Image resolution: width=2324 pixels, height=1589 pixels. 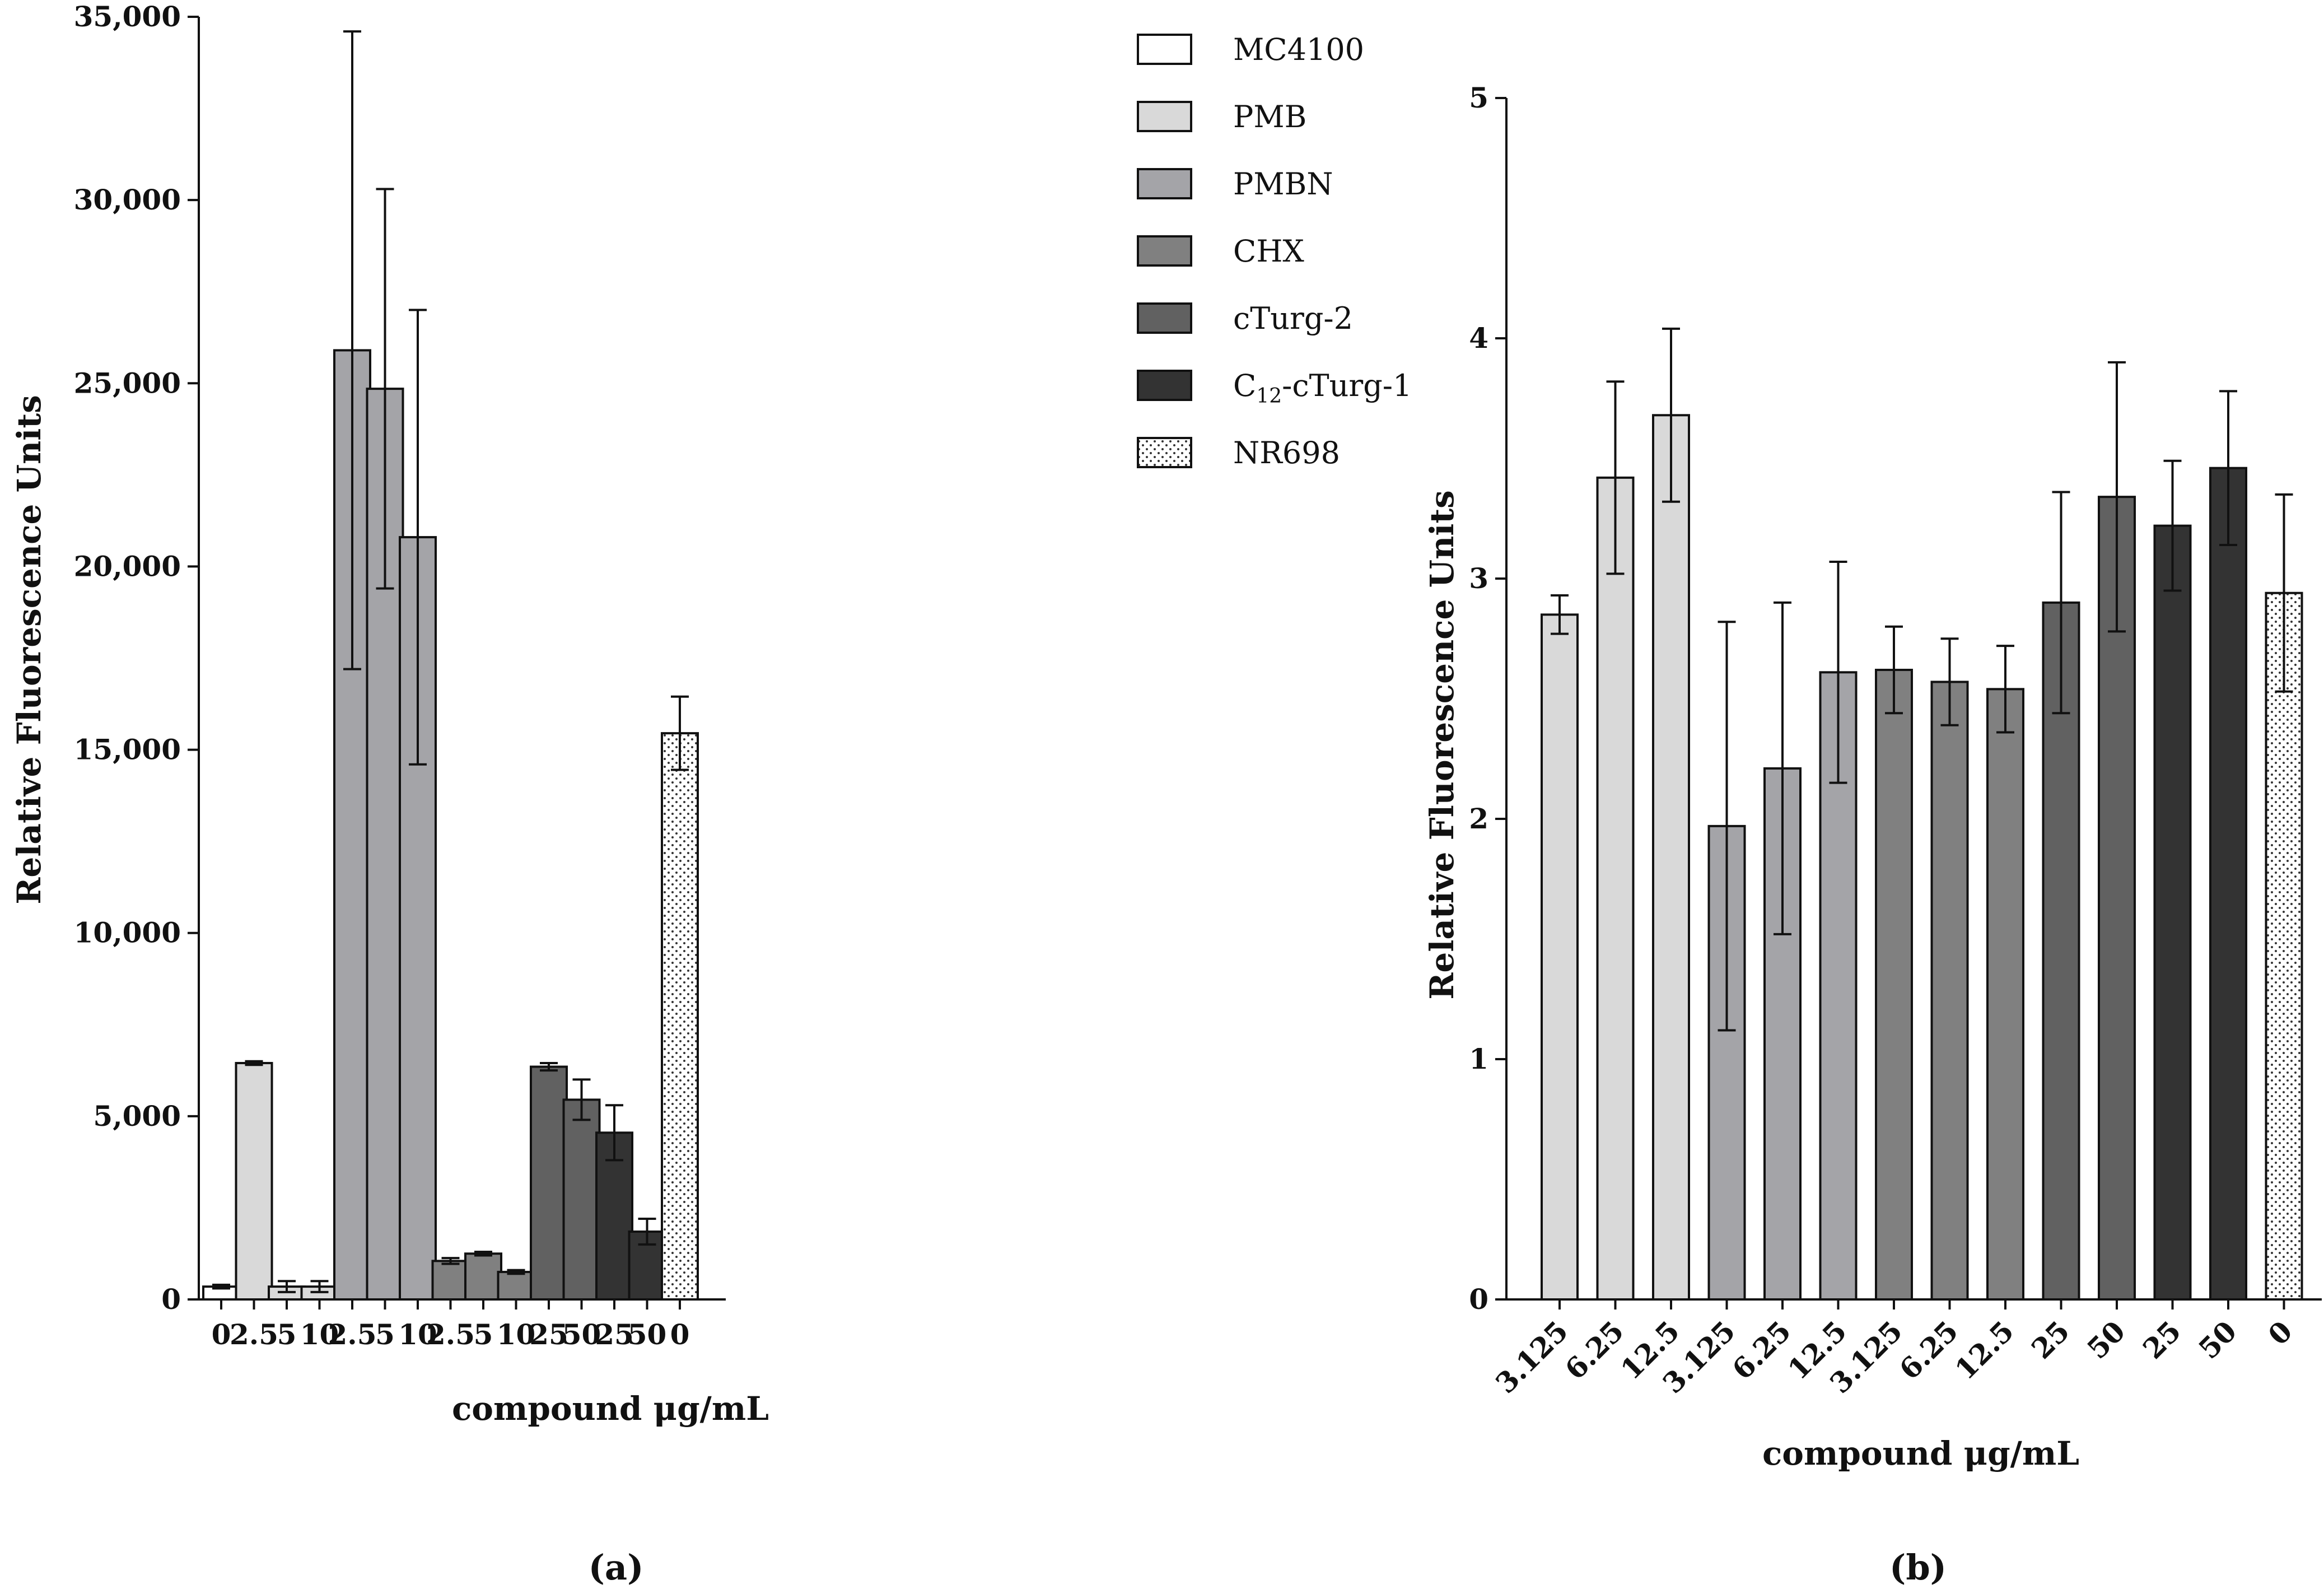 What do you see at coordinates (1283, 184) in the screenshot?
I see `legend-label: PMBN` at bounding box center [1283, 184].